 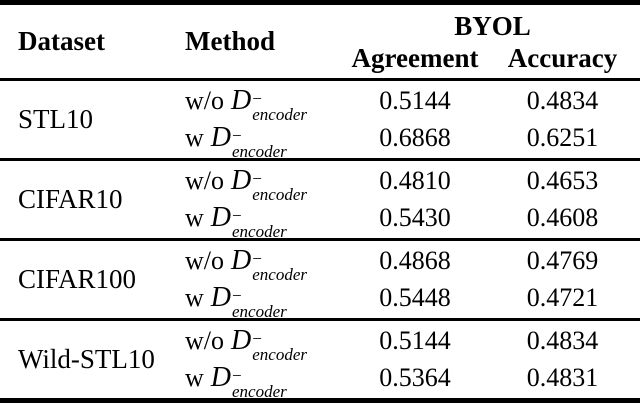 I want to click on table-row: w D − encoder 0.5448 0.4721, so click(x=402, y=300).